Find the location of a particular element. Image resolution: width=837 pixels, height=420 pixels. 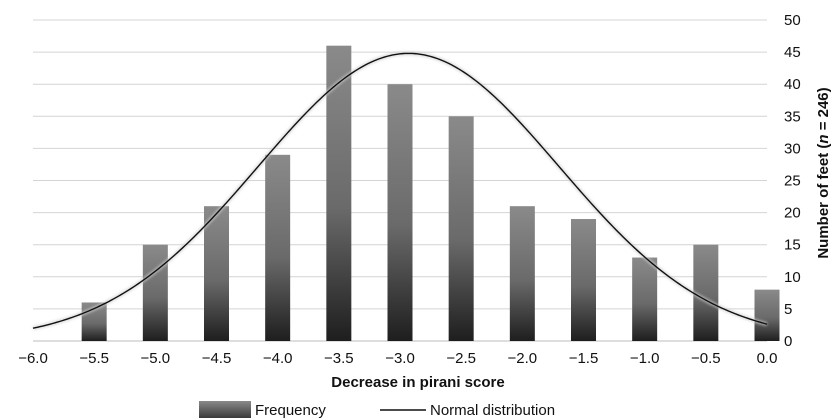

x-tick-label: −4.0 is located at coordinates (278, 358).